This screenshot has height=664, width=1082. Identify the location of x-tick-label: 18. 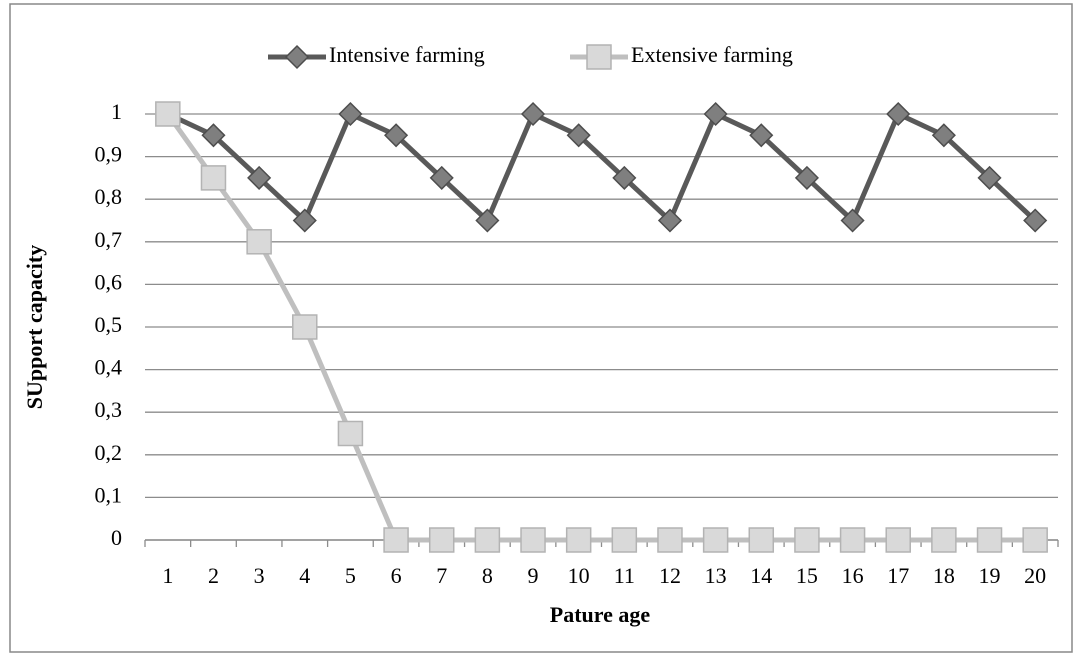
(944, 575).